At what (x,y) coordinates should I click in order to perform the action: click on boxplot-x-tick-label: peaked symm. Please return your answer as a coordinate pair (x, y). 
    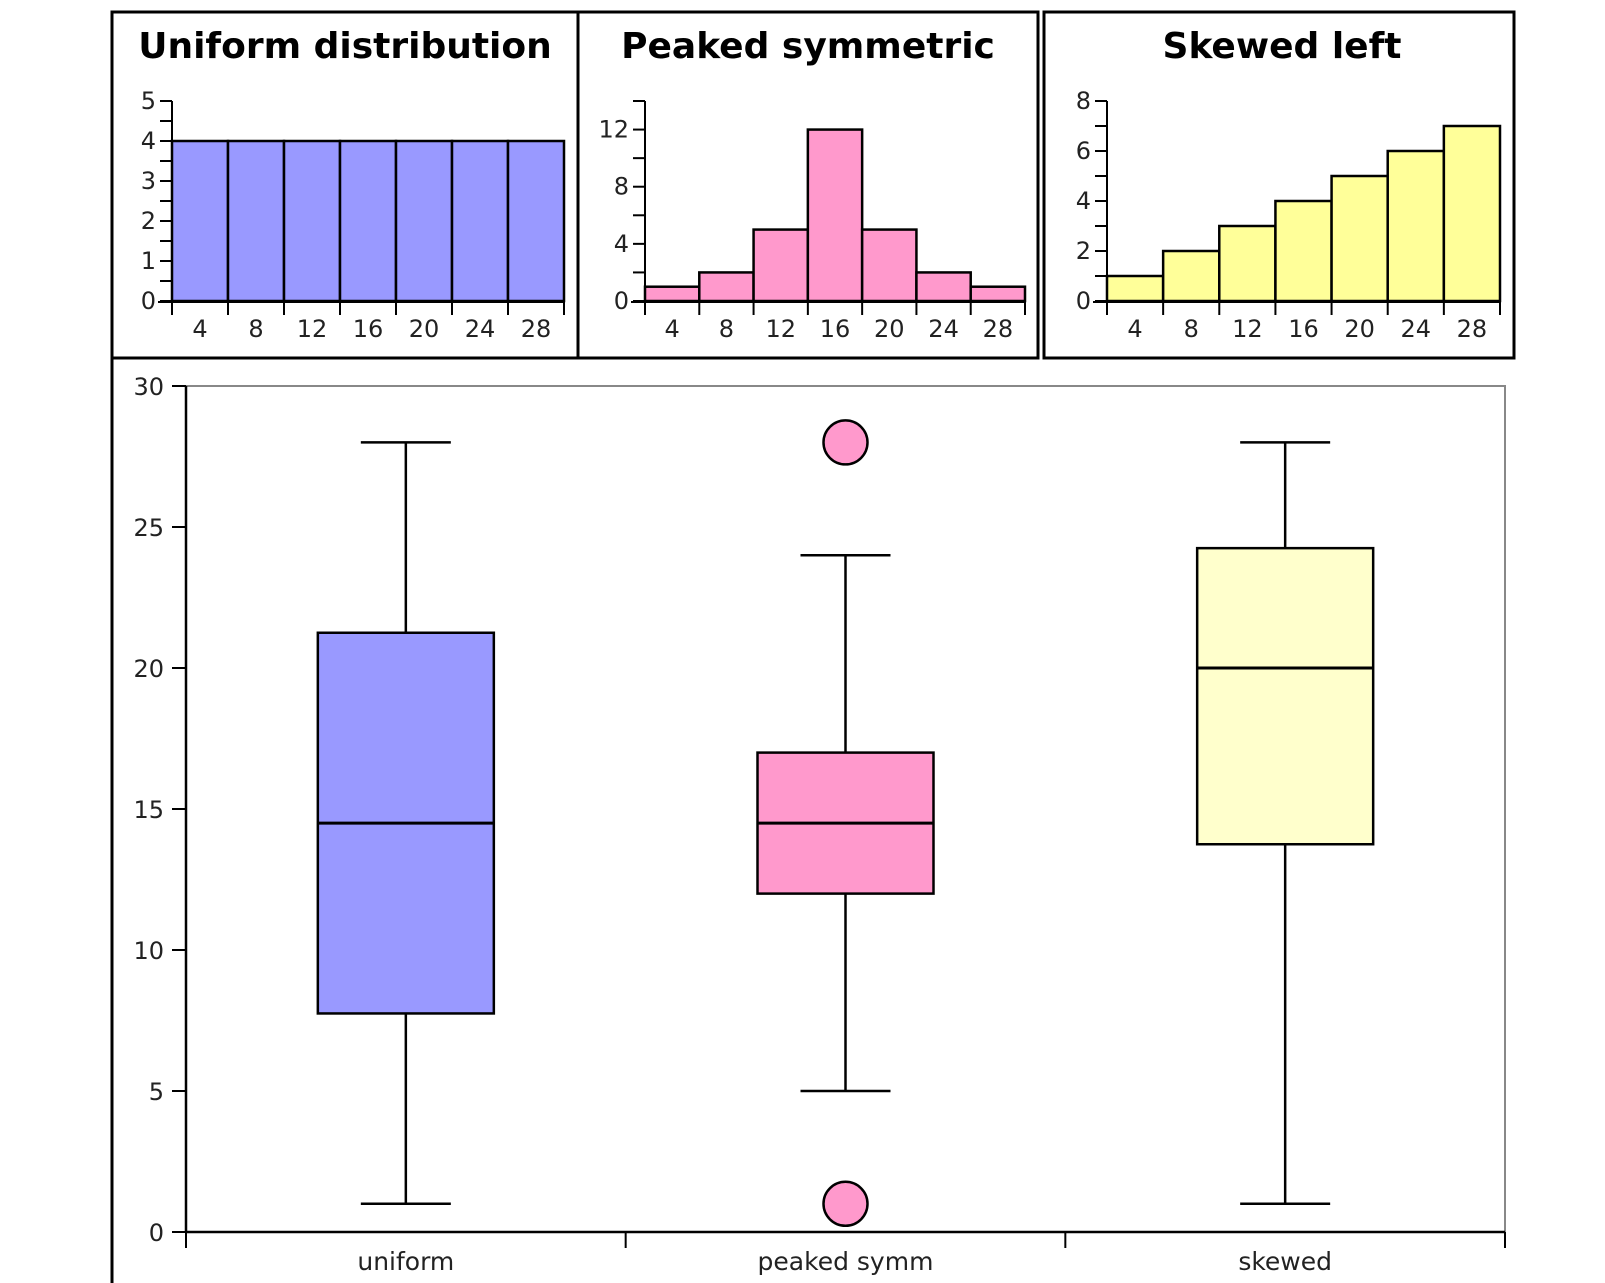
    Looking at the image, I should click on (846, 1261).